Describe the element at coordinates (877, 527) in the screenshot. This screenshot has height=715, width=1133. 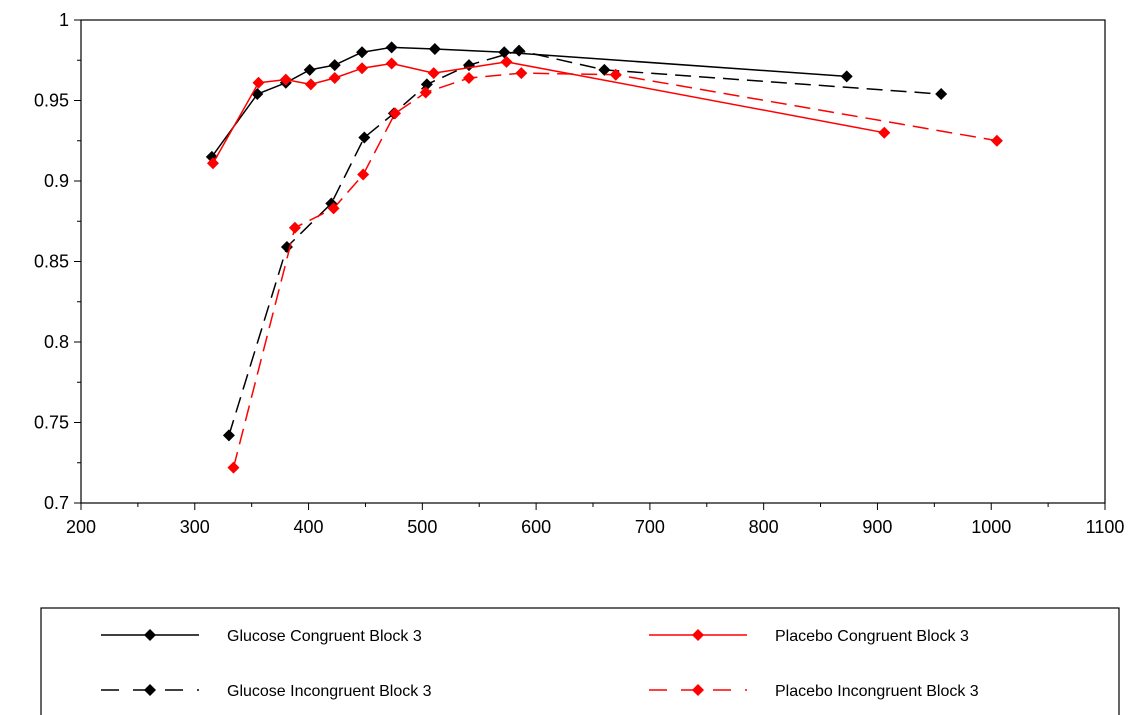
I see `x-tick-label: 900` at that location.